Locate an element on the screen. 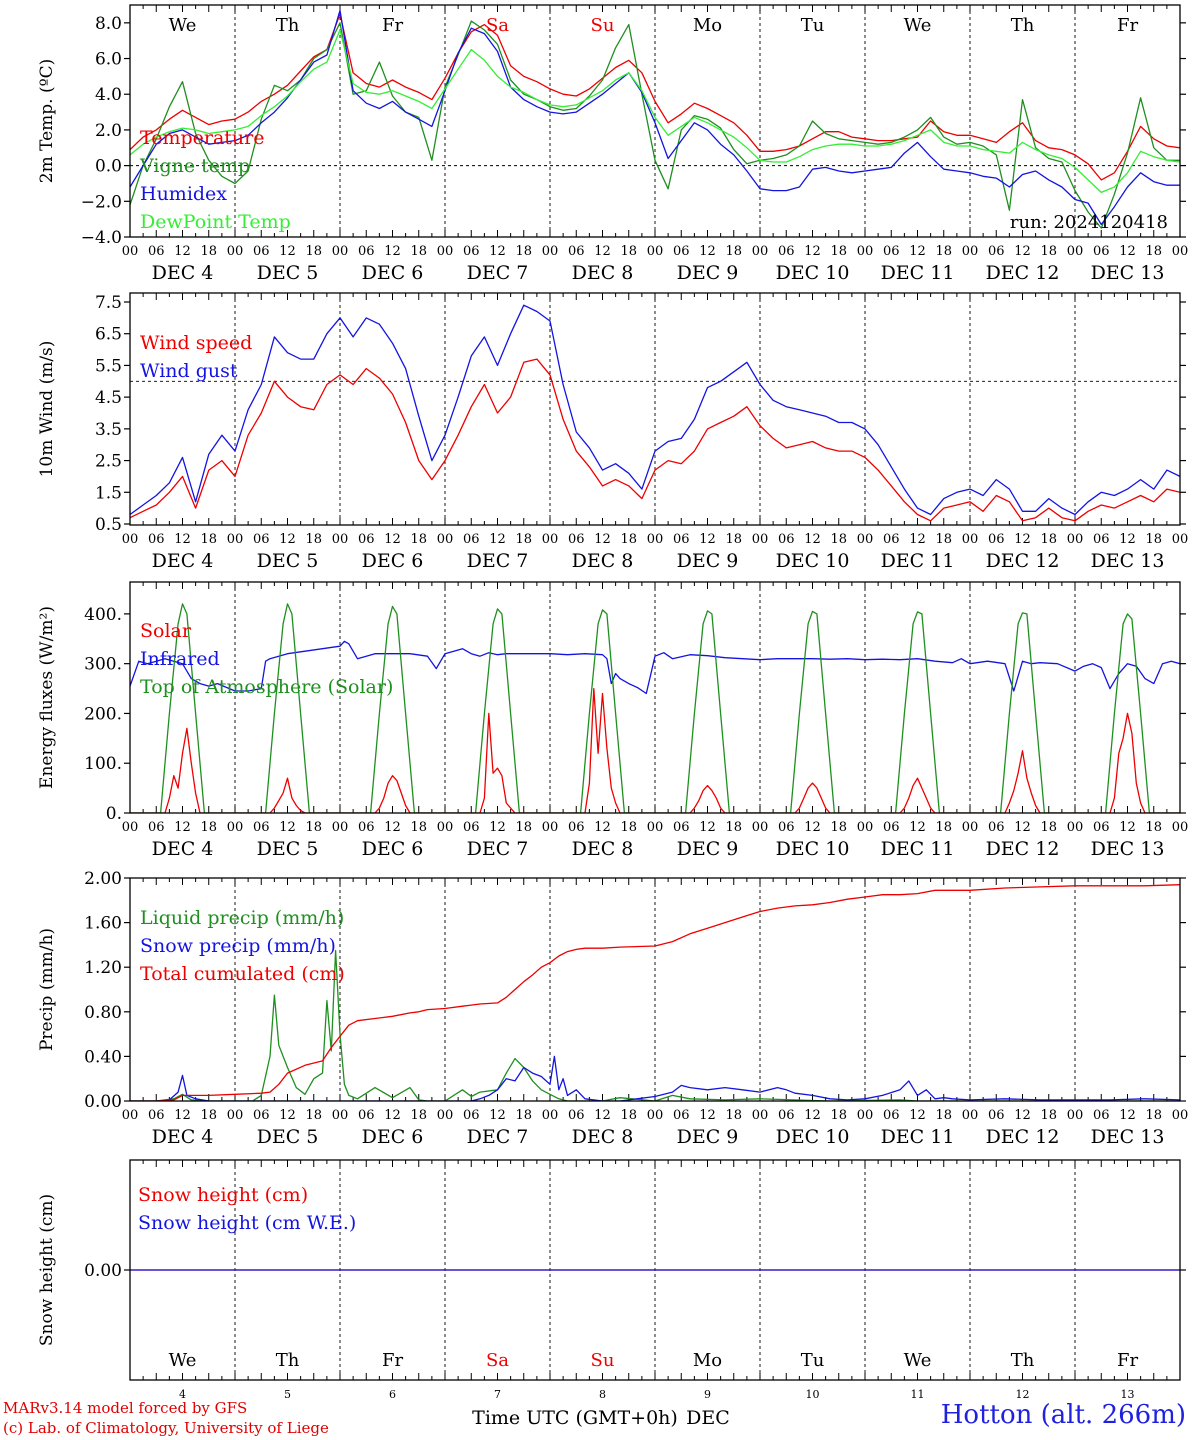 The height and width of the screenshot is (1440, 1194). day-number-label: 13 is located at coordinates (1128, 1394).